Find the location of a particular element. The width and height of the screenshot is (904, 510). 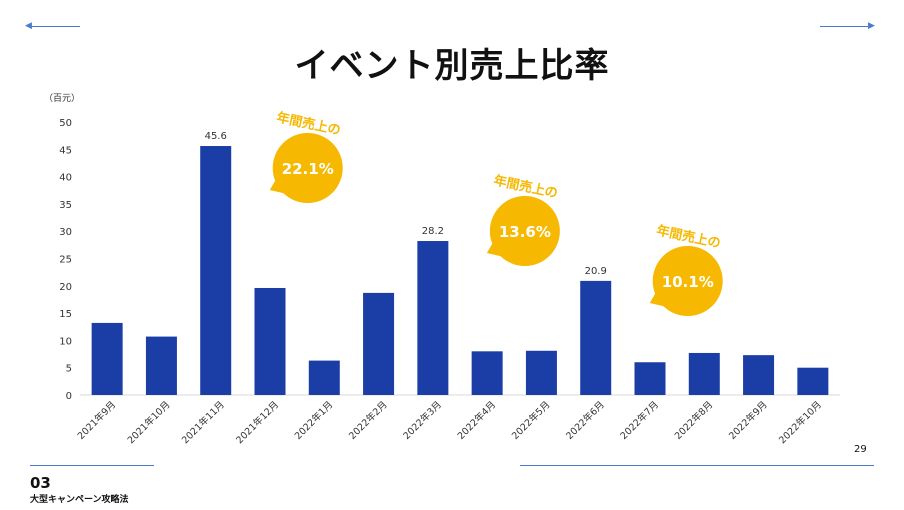

data-label: 28.2 is located at coordinates (433, 231).